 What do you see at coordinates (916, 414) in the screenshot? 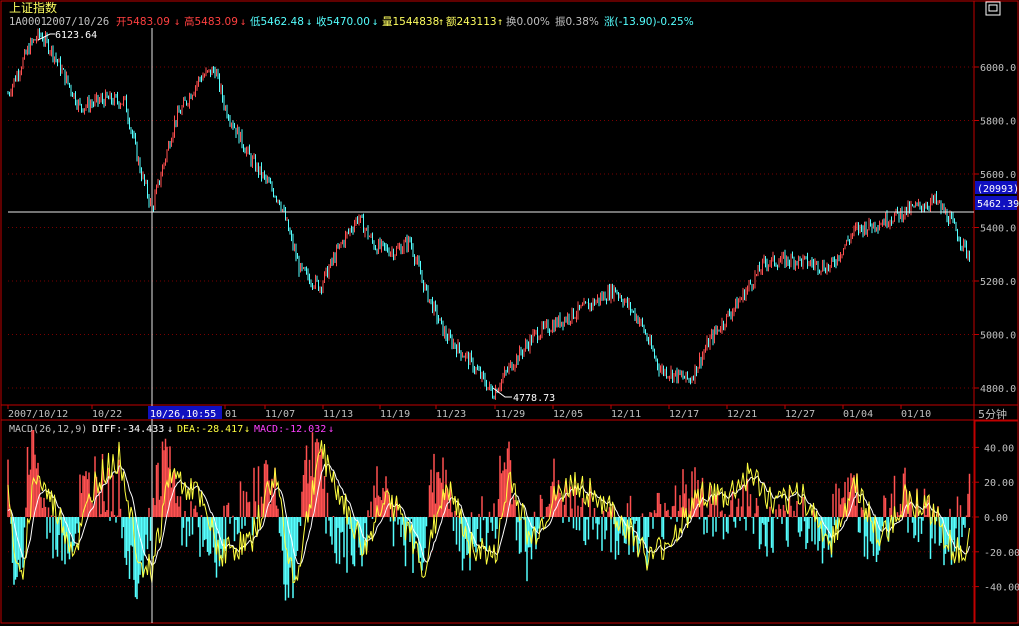
I see `date-tick-label: 01/10` at bounding box center [916, 414].